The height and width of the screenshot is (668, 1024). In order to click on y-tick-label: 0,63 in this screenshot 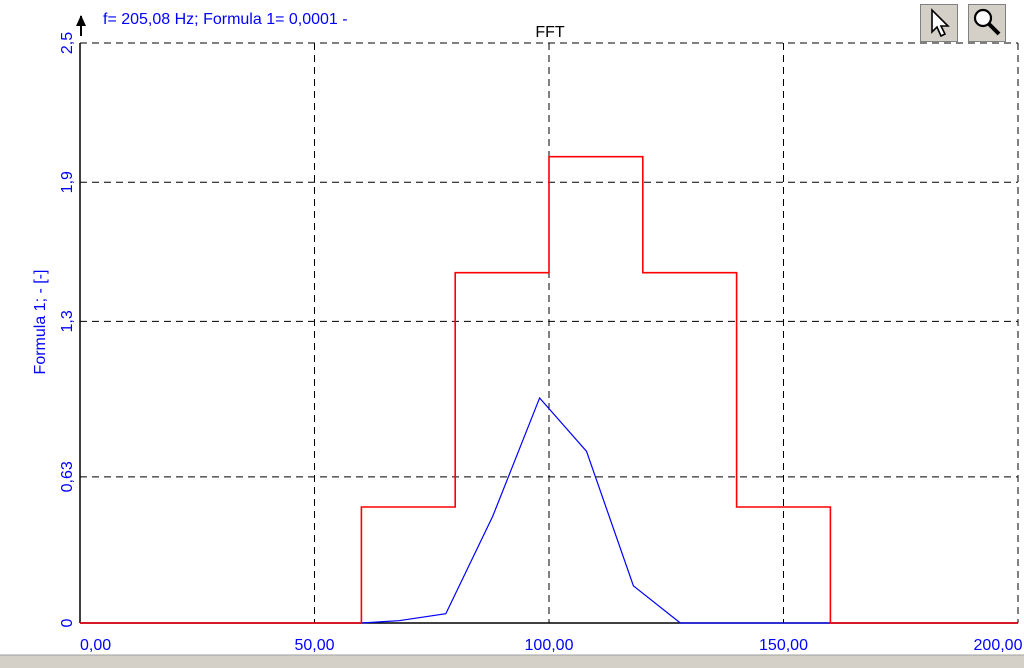, I will do `click(67, 476)`.